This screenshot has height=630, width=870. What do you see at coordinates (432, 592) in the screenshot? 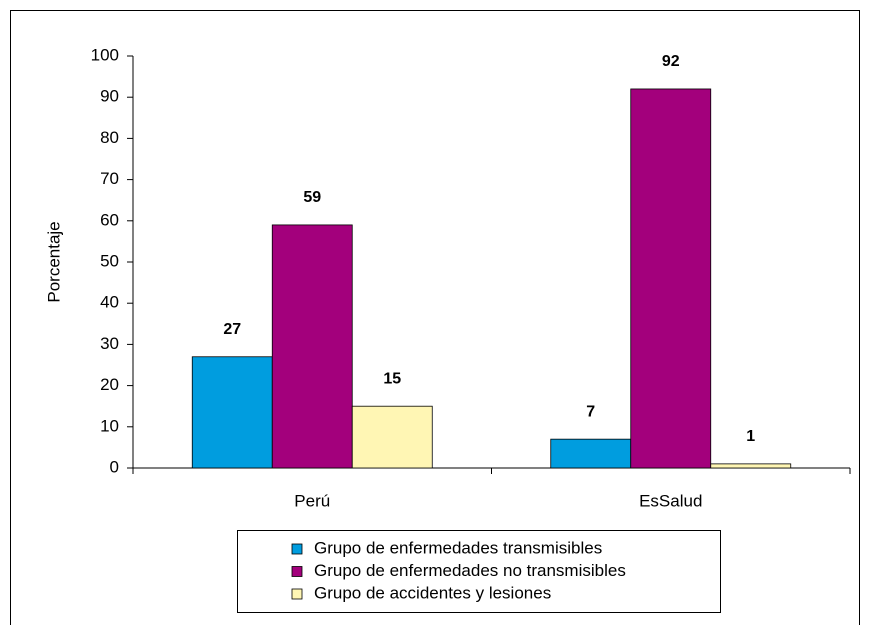
I see `legend-label: Grupo de accidentes y lesiones` at bounding box center [432, 592].